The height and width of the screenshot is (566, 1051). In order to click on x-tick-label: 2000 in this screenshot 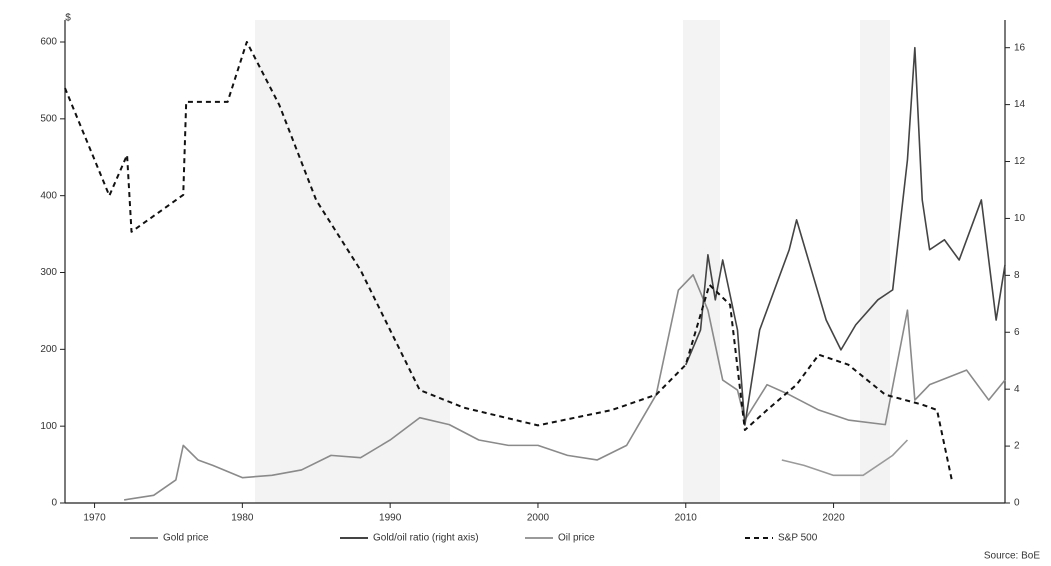, I will do `click(538, 518)`.